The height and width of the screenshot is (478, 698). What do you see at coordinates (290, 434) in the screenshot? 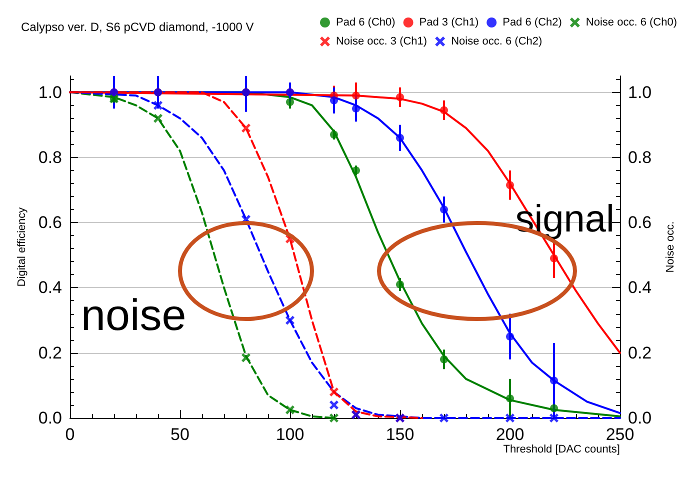
I see `x-tick-label: 100` at bounding box center [290, 434].